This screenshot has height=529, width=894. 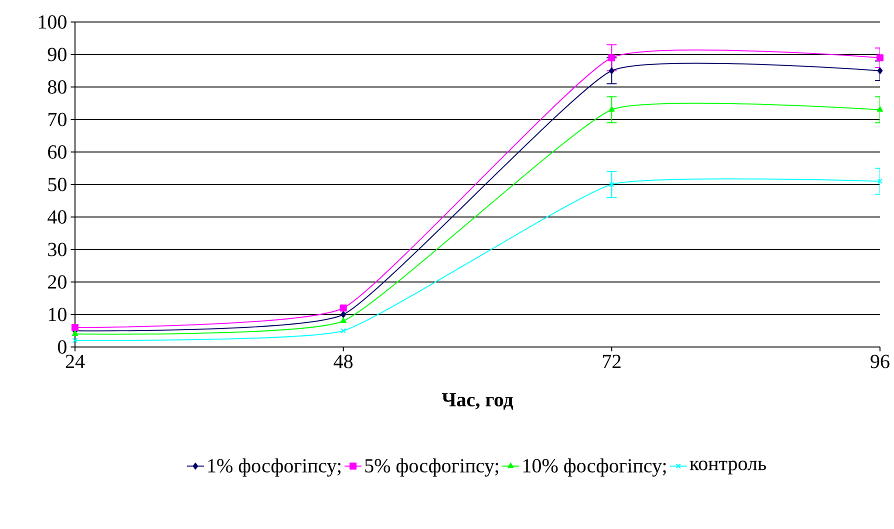 I want to click on y-tick-label: 10, so click(x=57, y=315).